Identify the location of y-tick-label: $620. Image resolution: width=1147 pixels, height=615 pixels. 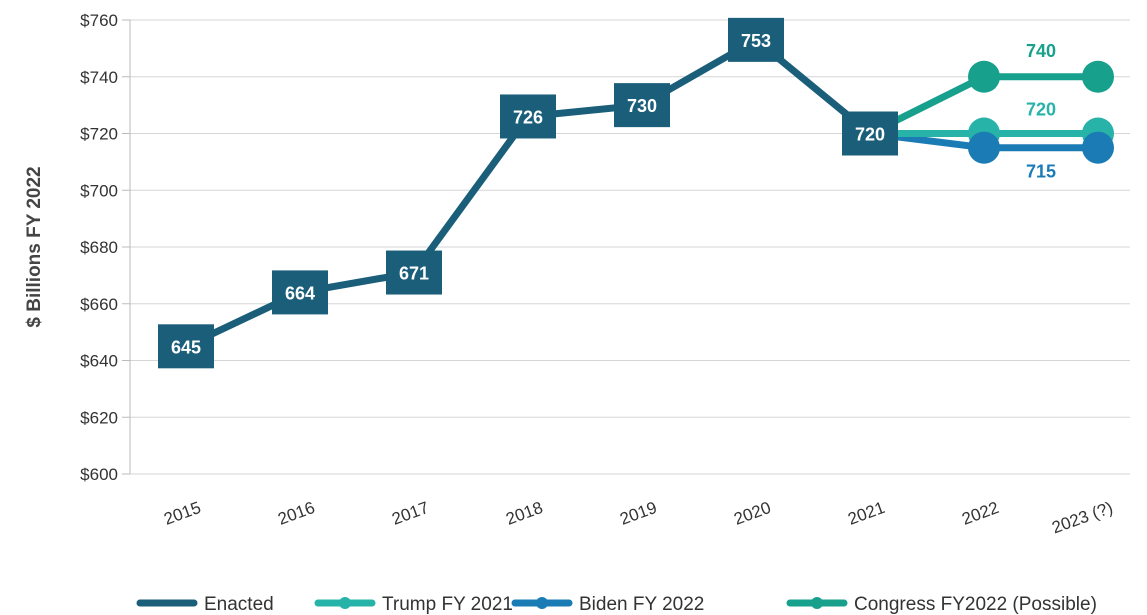
(99, 417).